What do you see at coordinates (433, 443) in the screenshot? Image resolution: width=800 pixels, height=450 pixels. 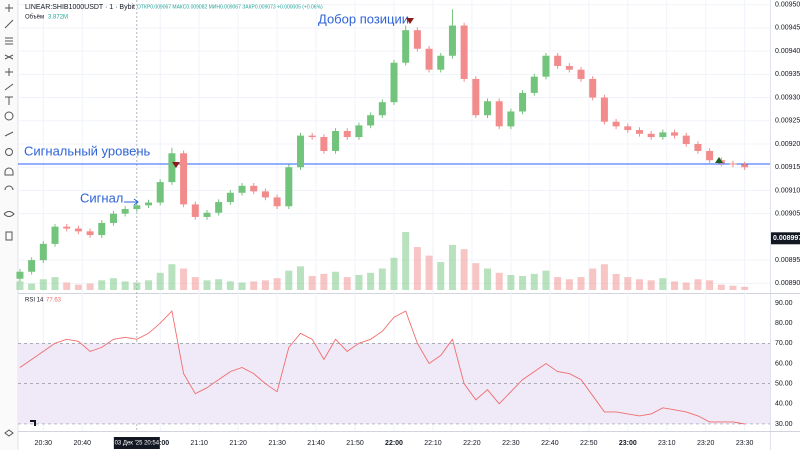 I see `x-tick-label: 22:10` at bounding box center [433, 443].